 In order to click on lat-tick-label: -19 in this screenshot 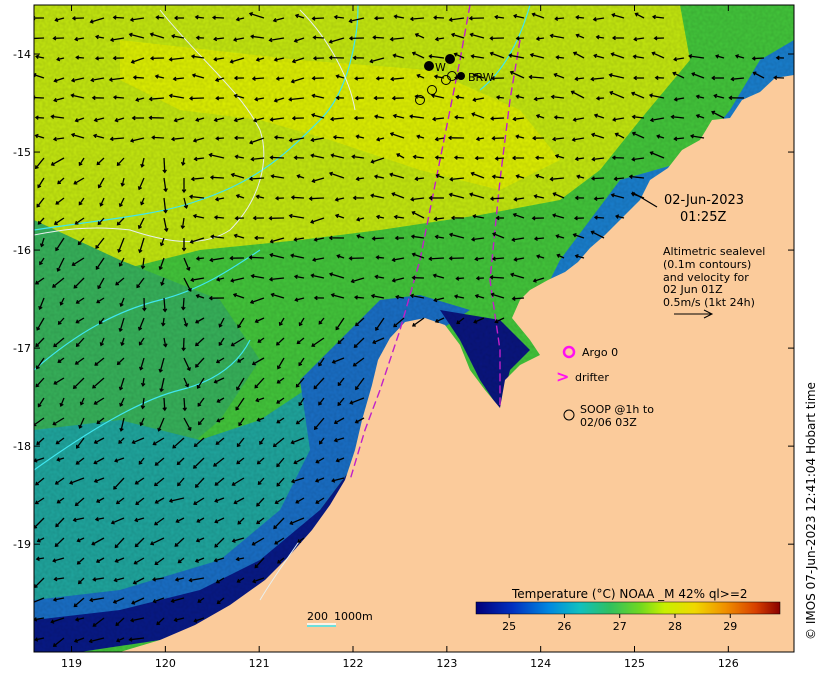, I will do `click(22, 544)`.